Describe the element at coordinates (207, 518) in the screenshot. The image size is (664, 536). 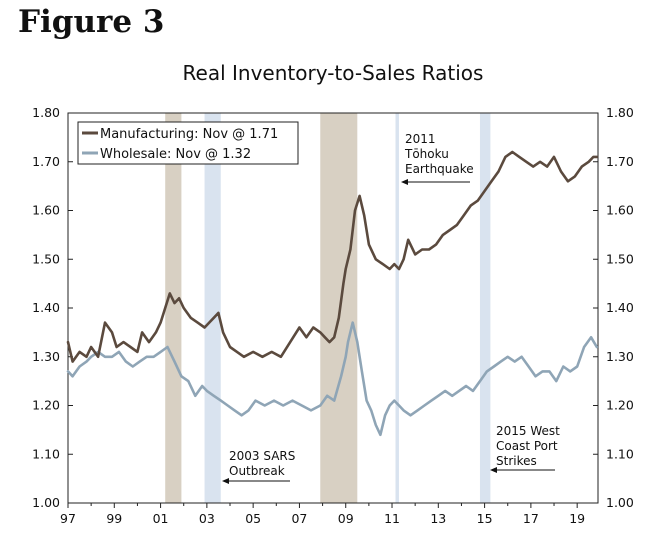
I see `x-tick-label: 03` at that location.